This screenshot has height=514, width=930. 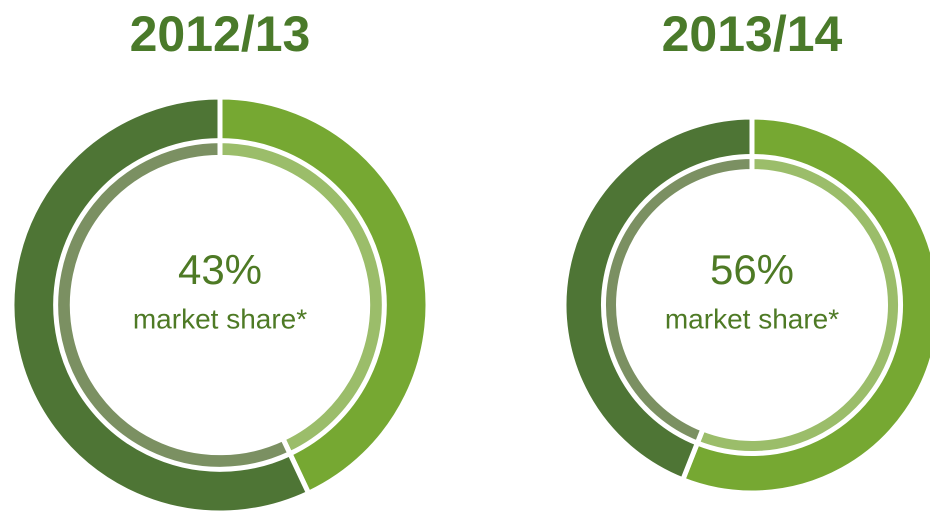 I want to click on chart-title: 2013/14, so click(x=752, y=34).